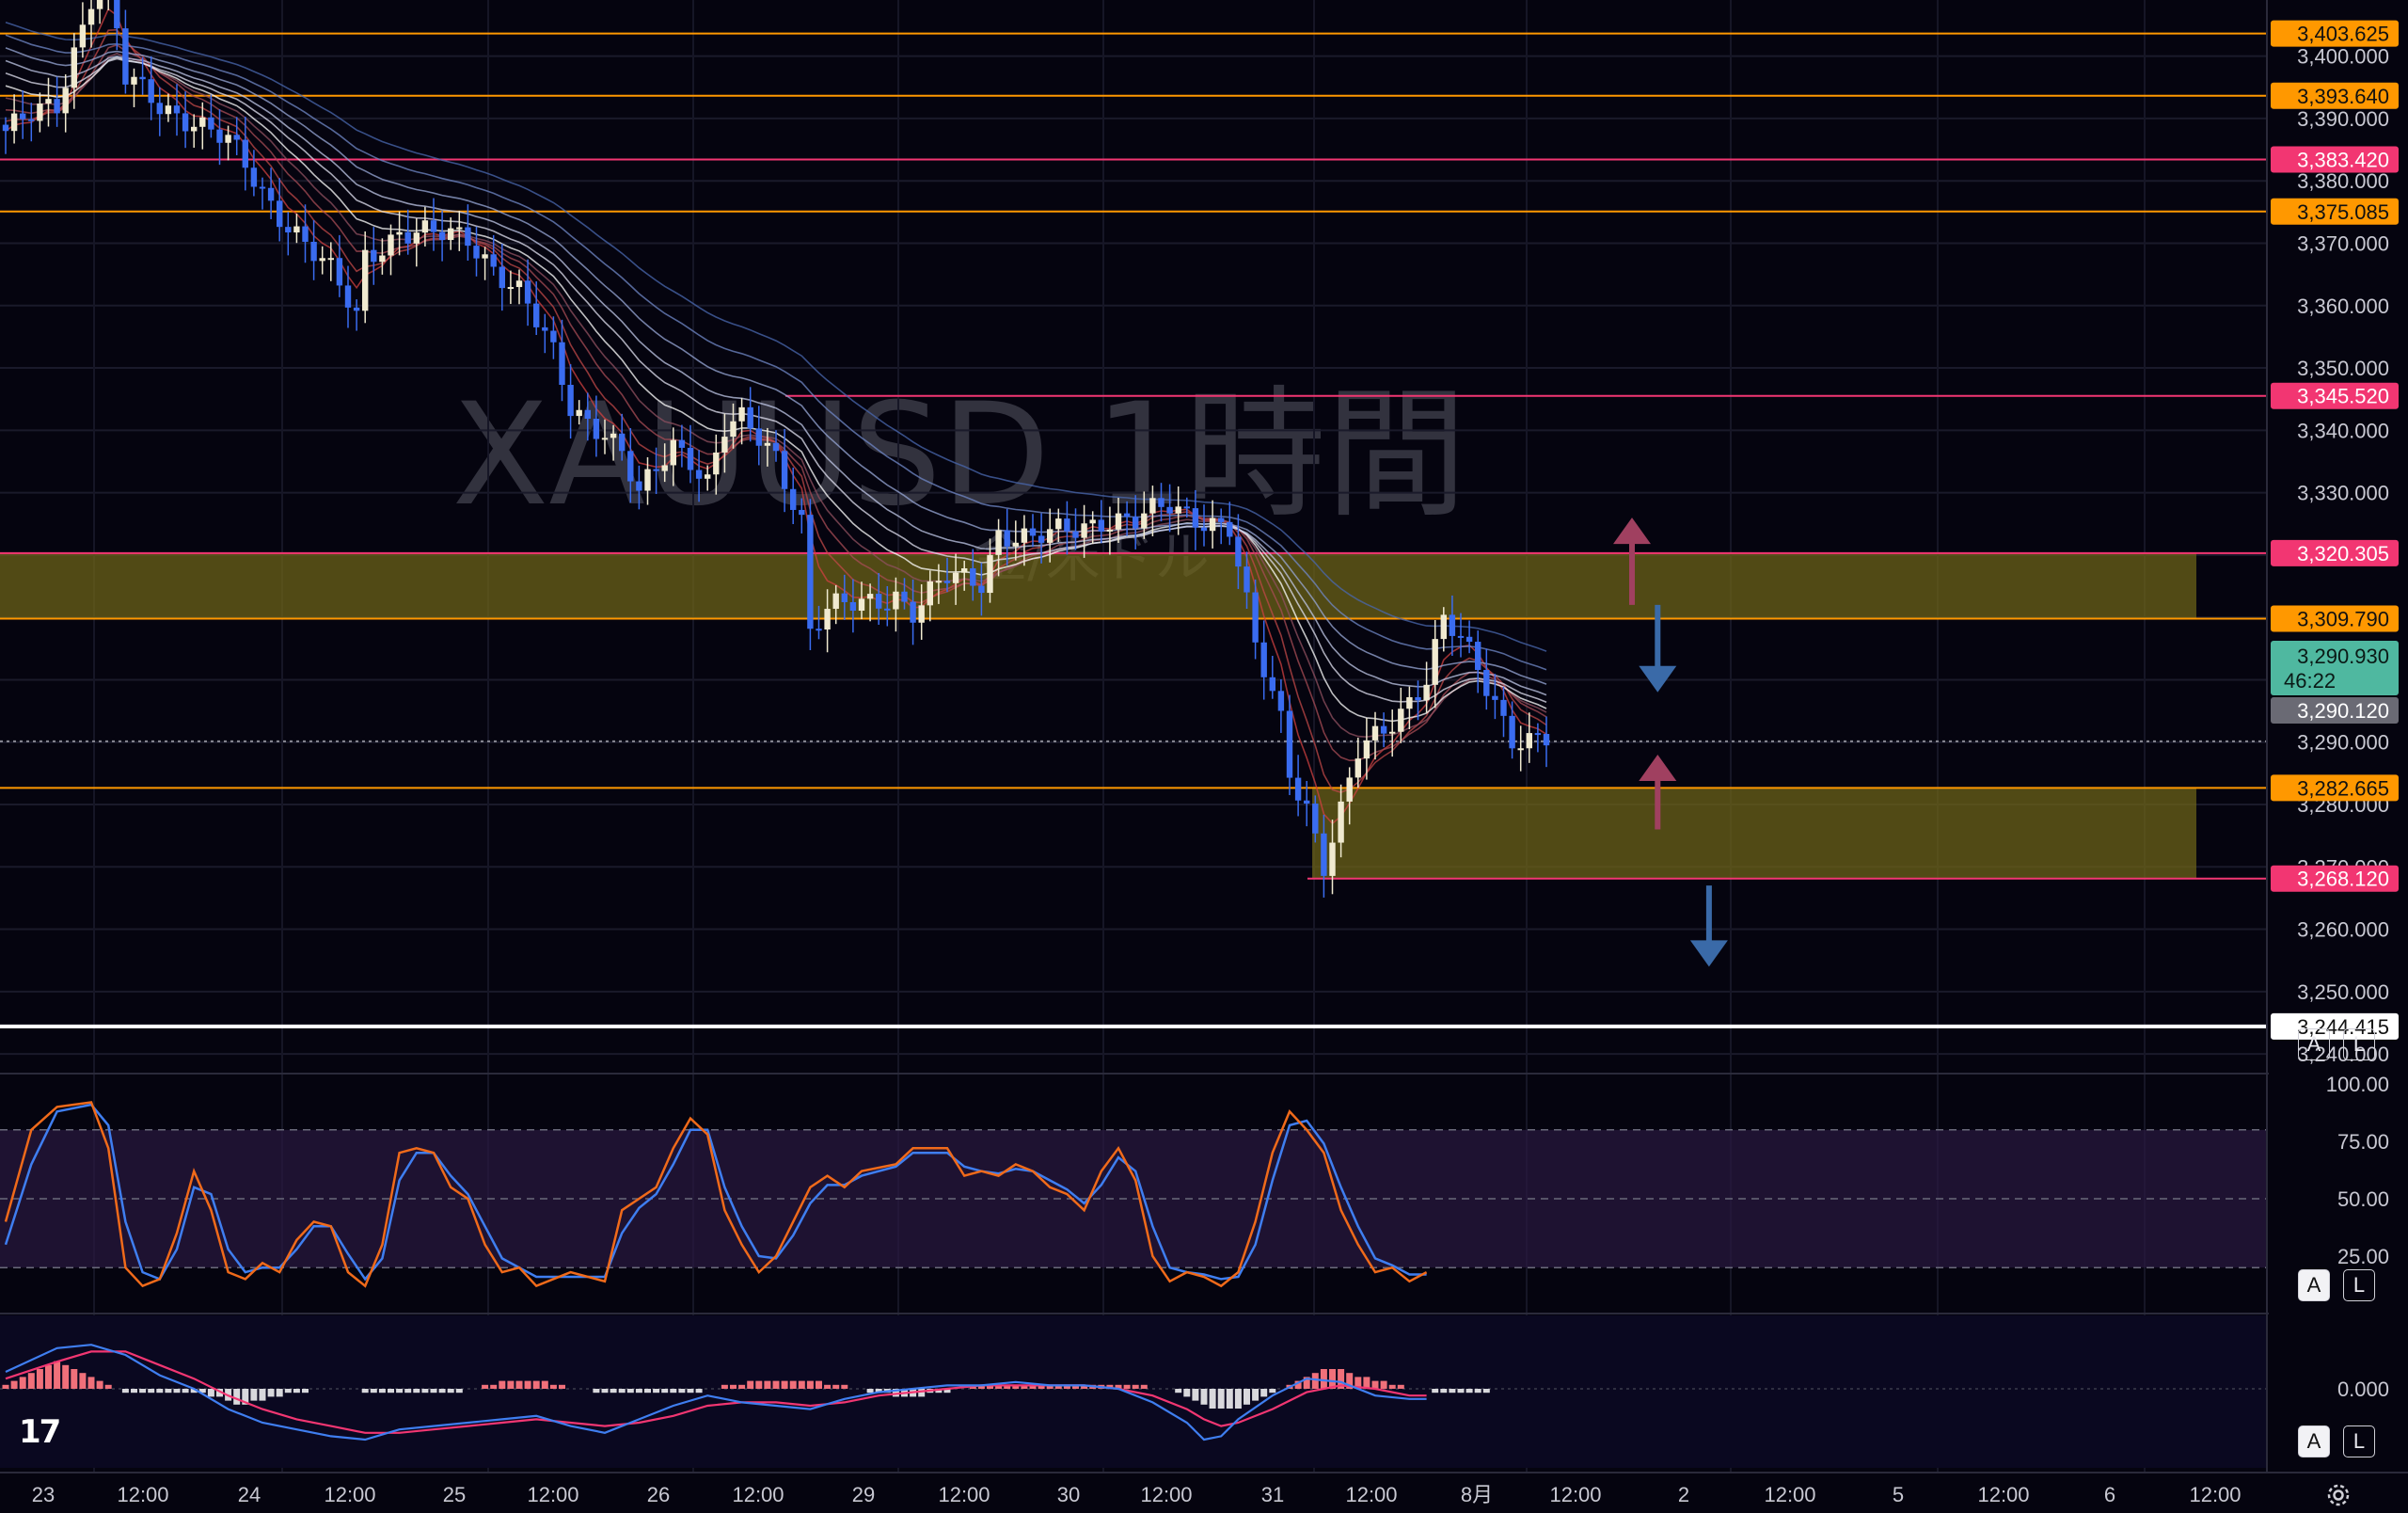  Describe the element at coordinates (1371, 1494) in the screenshot. I see `time-tick-label: 12:00` at that location.